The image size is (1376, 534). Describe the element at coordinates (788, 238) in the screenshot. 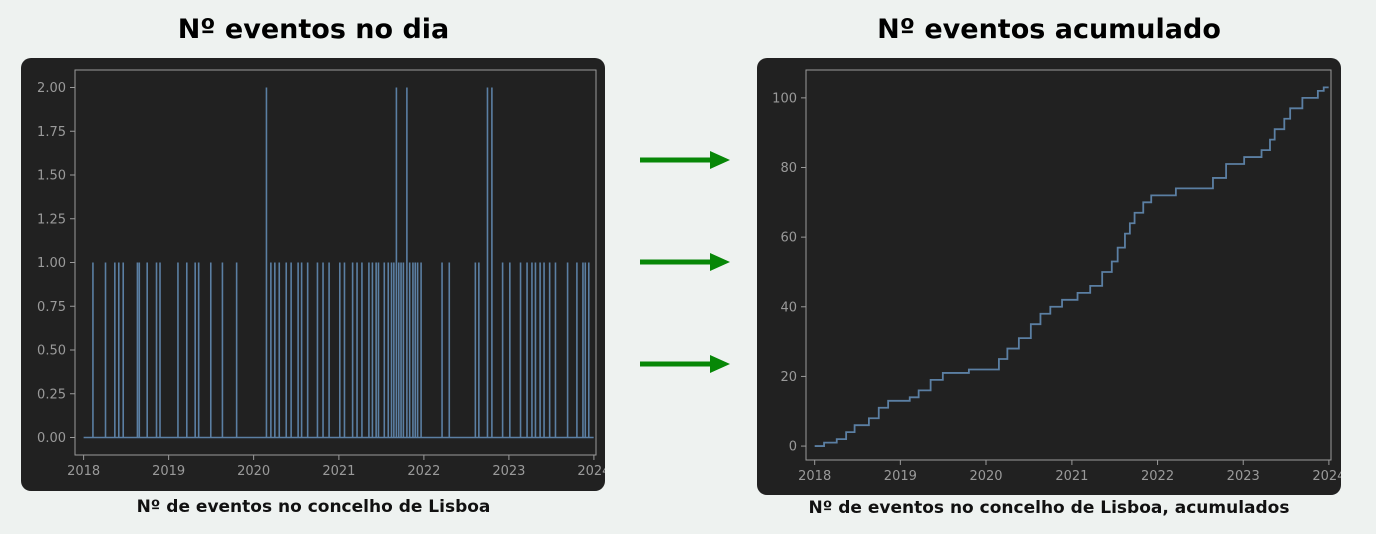

I see `right-y-tick-label: 60` at that location.